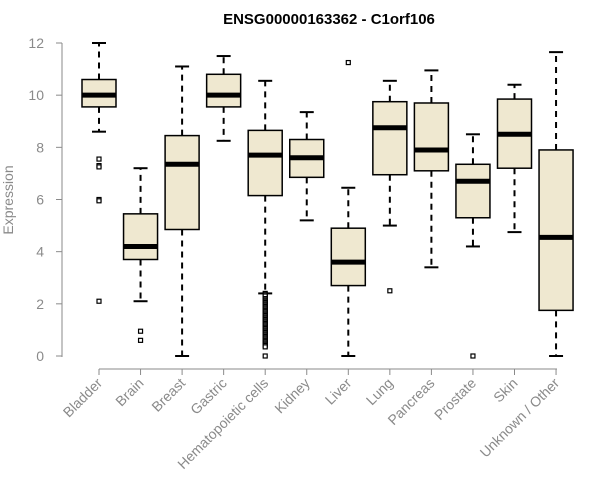 The image size is (600, 500). Describe the element at coordinates (99, 173) in the screenshot. I see `box-bladder` at that location.